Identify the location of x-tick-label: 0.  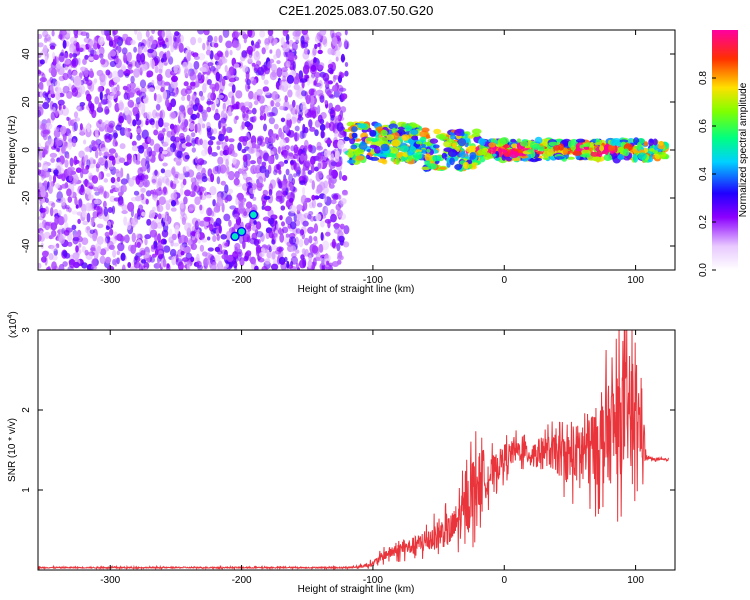
(504, 280).